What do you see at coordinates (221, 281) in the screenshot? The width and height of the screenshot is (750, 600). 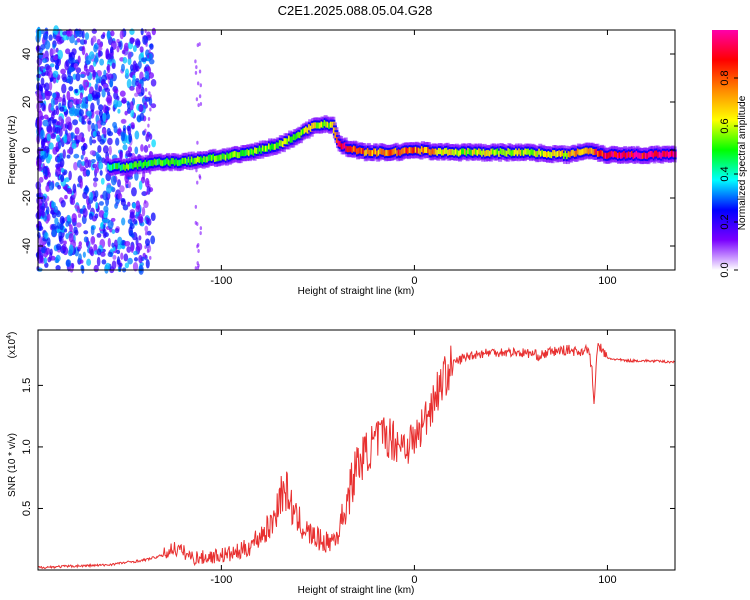 I see `x-tick-label: -100` at bounding box center [221, 281].